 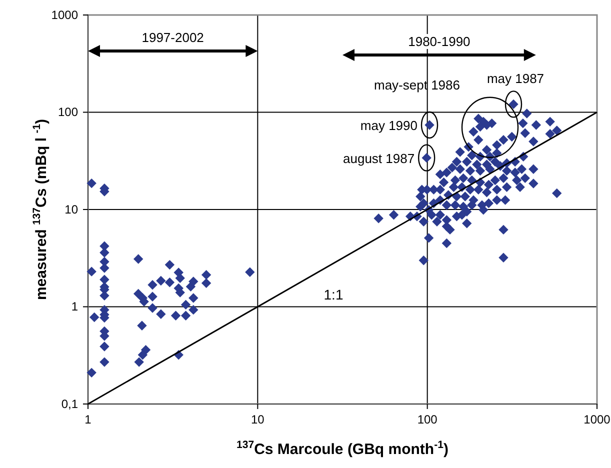 I want to click on y-tick-label: 1000, so click(x=64, y=15).